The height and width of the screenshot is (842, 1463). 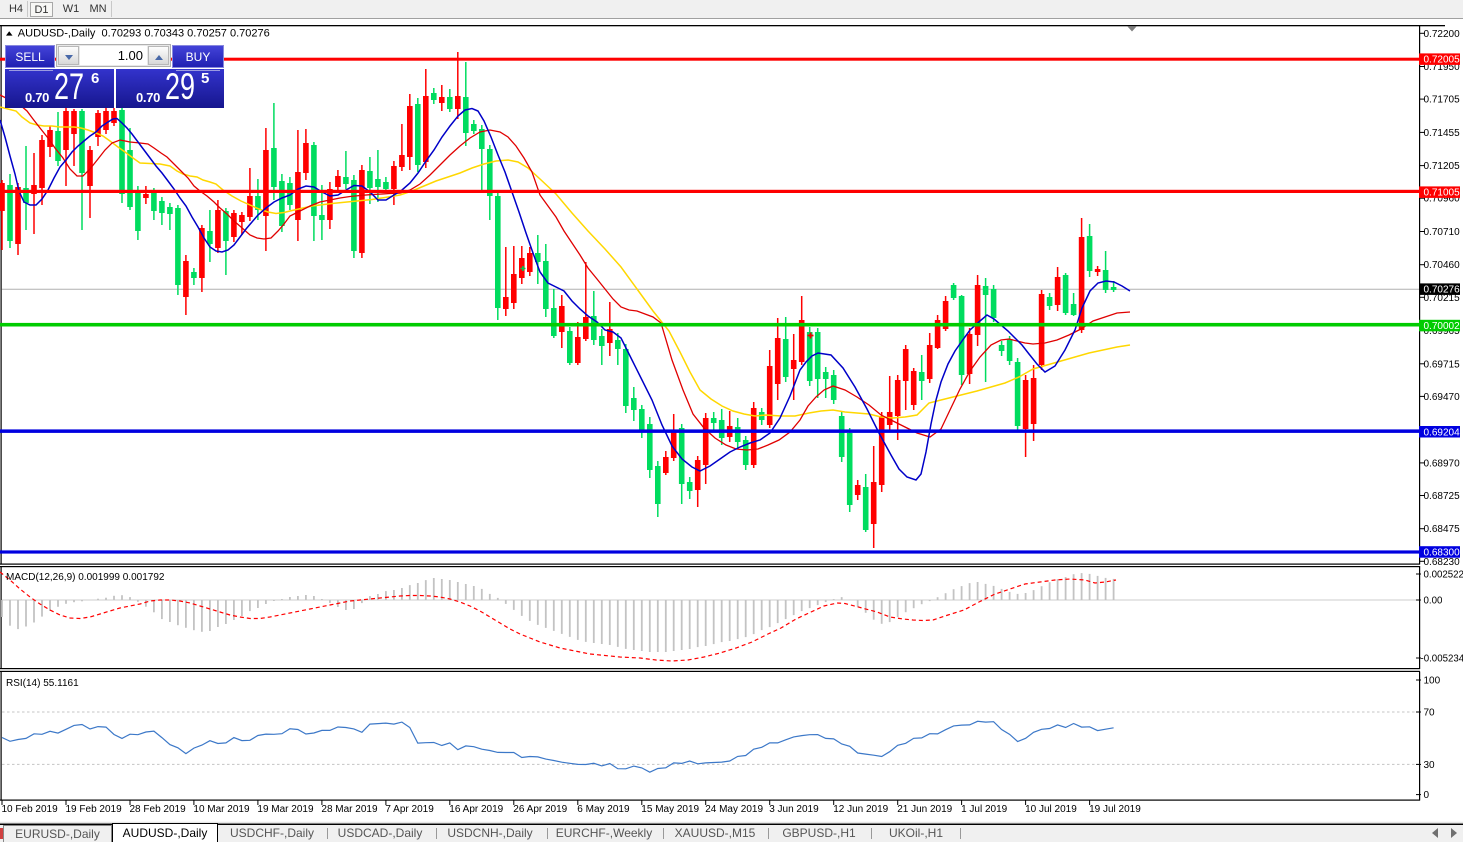 I want to click on svg-text:MACD(12,26,9) 0.001999 0.00179: MACD(12,26,9) 0.001999 0.001792, so click(x=85, y=577).